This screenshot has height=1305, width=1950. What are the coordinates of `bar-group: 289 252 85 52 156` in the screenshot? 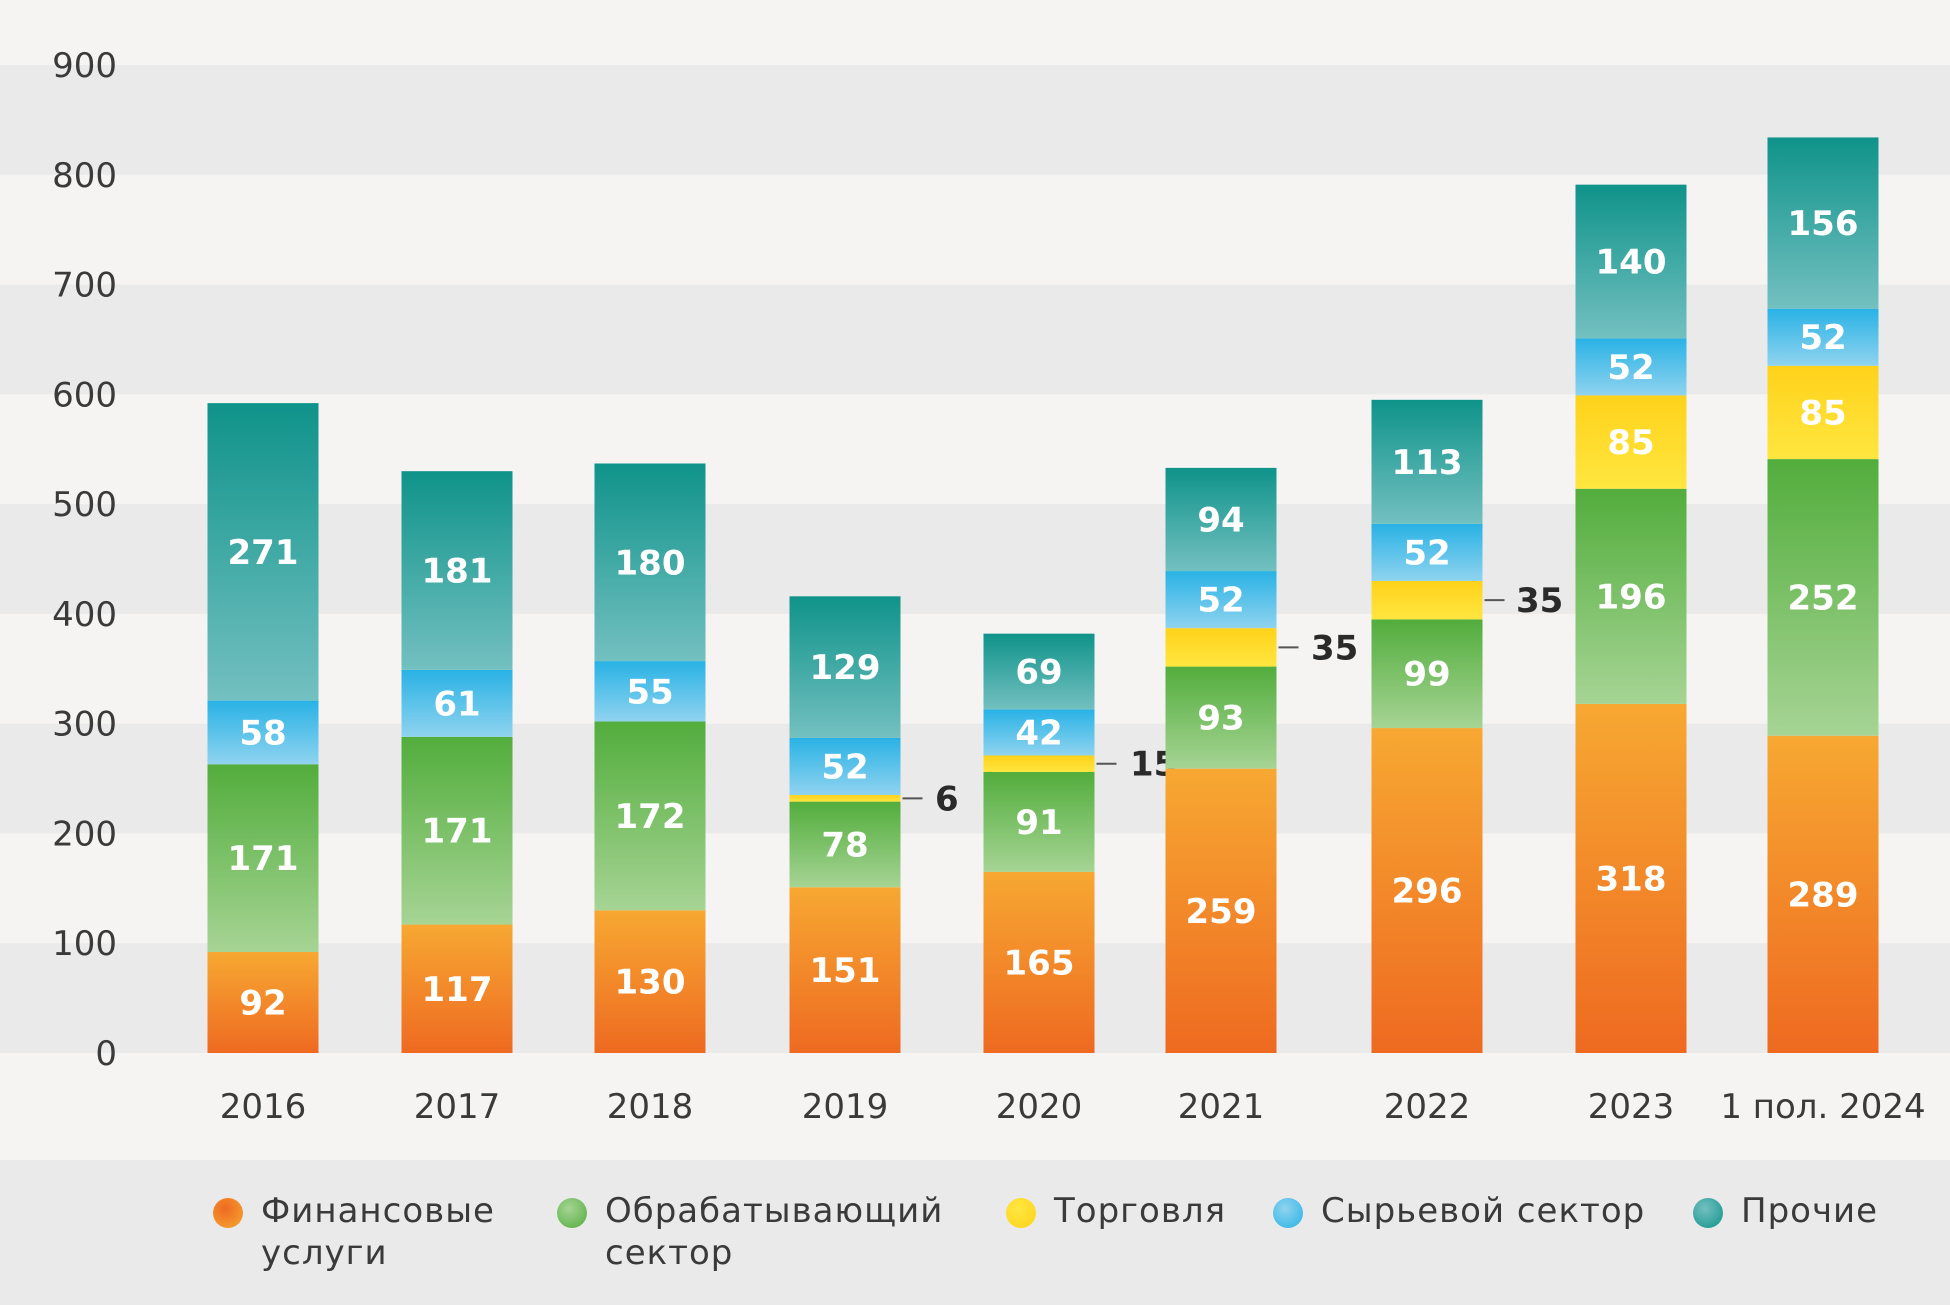 It's located at (1823, 595).